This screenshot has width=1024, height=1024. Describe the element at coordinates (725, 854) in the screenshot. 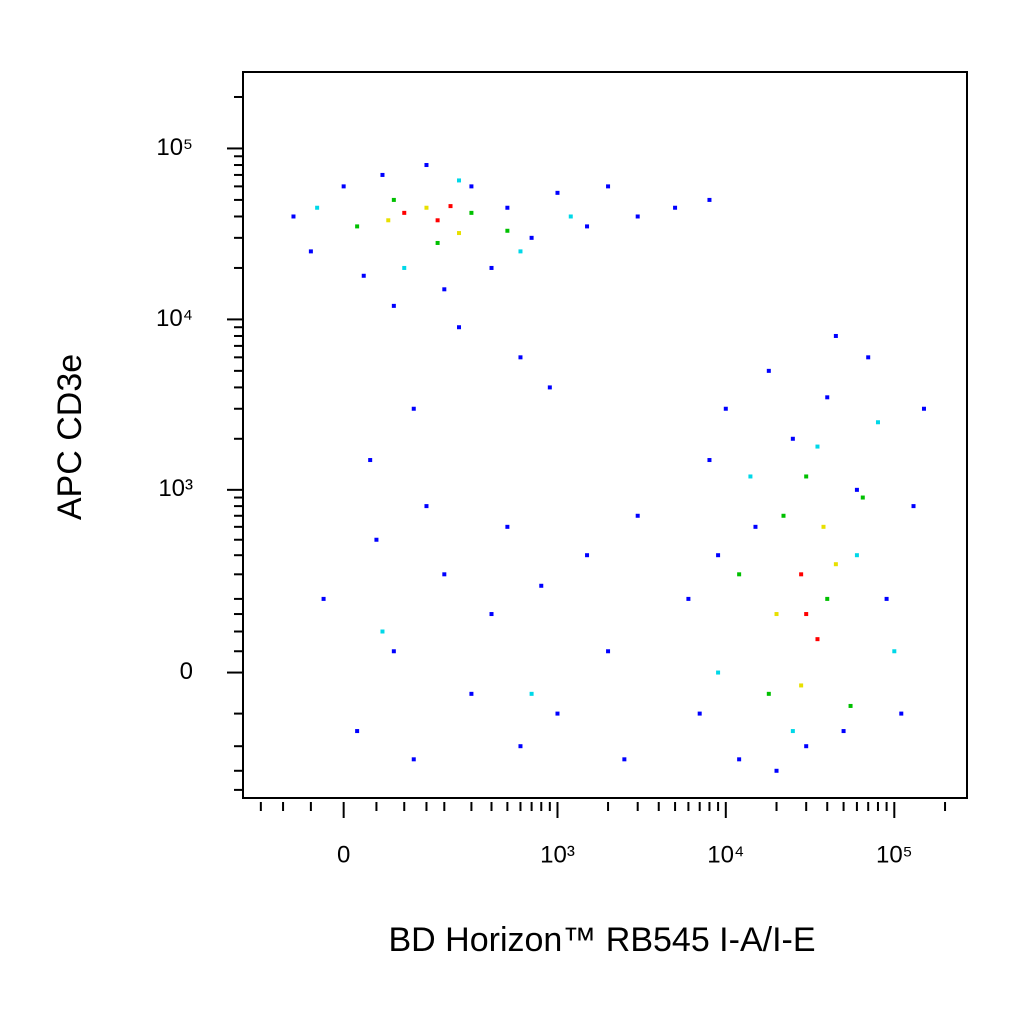

I see `x-tick-label: 10⁴` at that location.